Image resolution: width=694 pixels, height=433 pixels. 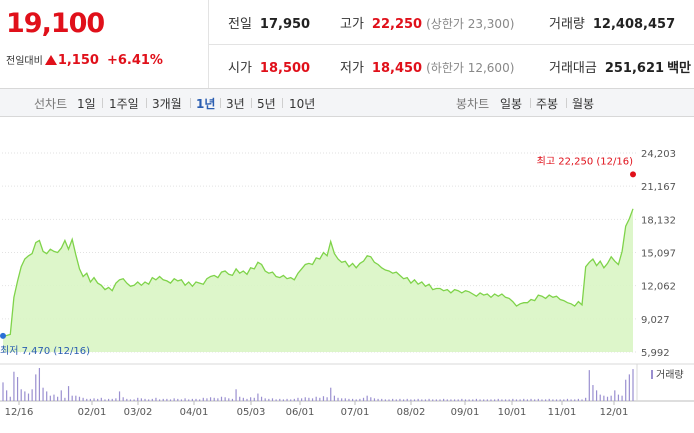 I want to click on prev-close-label: 전일, so click(x=240, y=24).